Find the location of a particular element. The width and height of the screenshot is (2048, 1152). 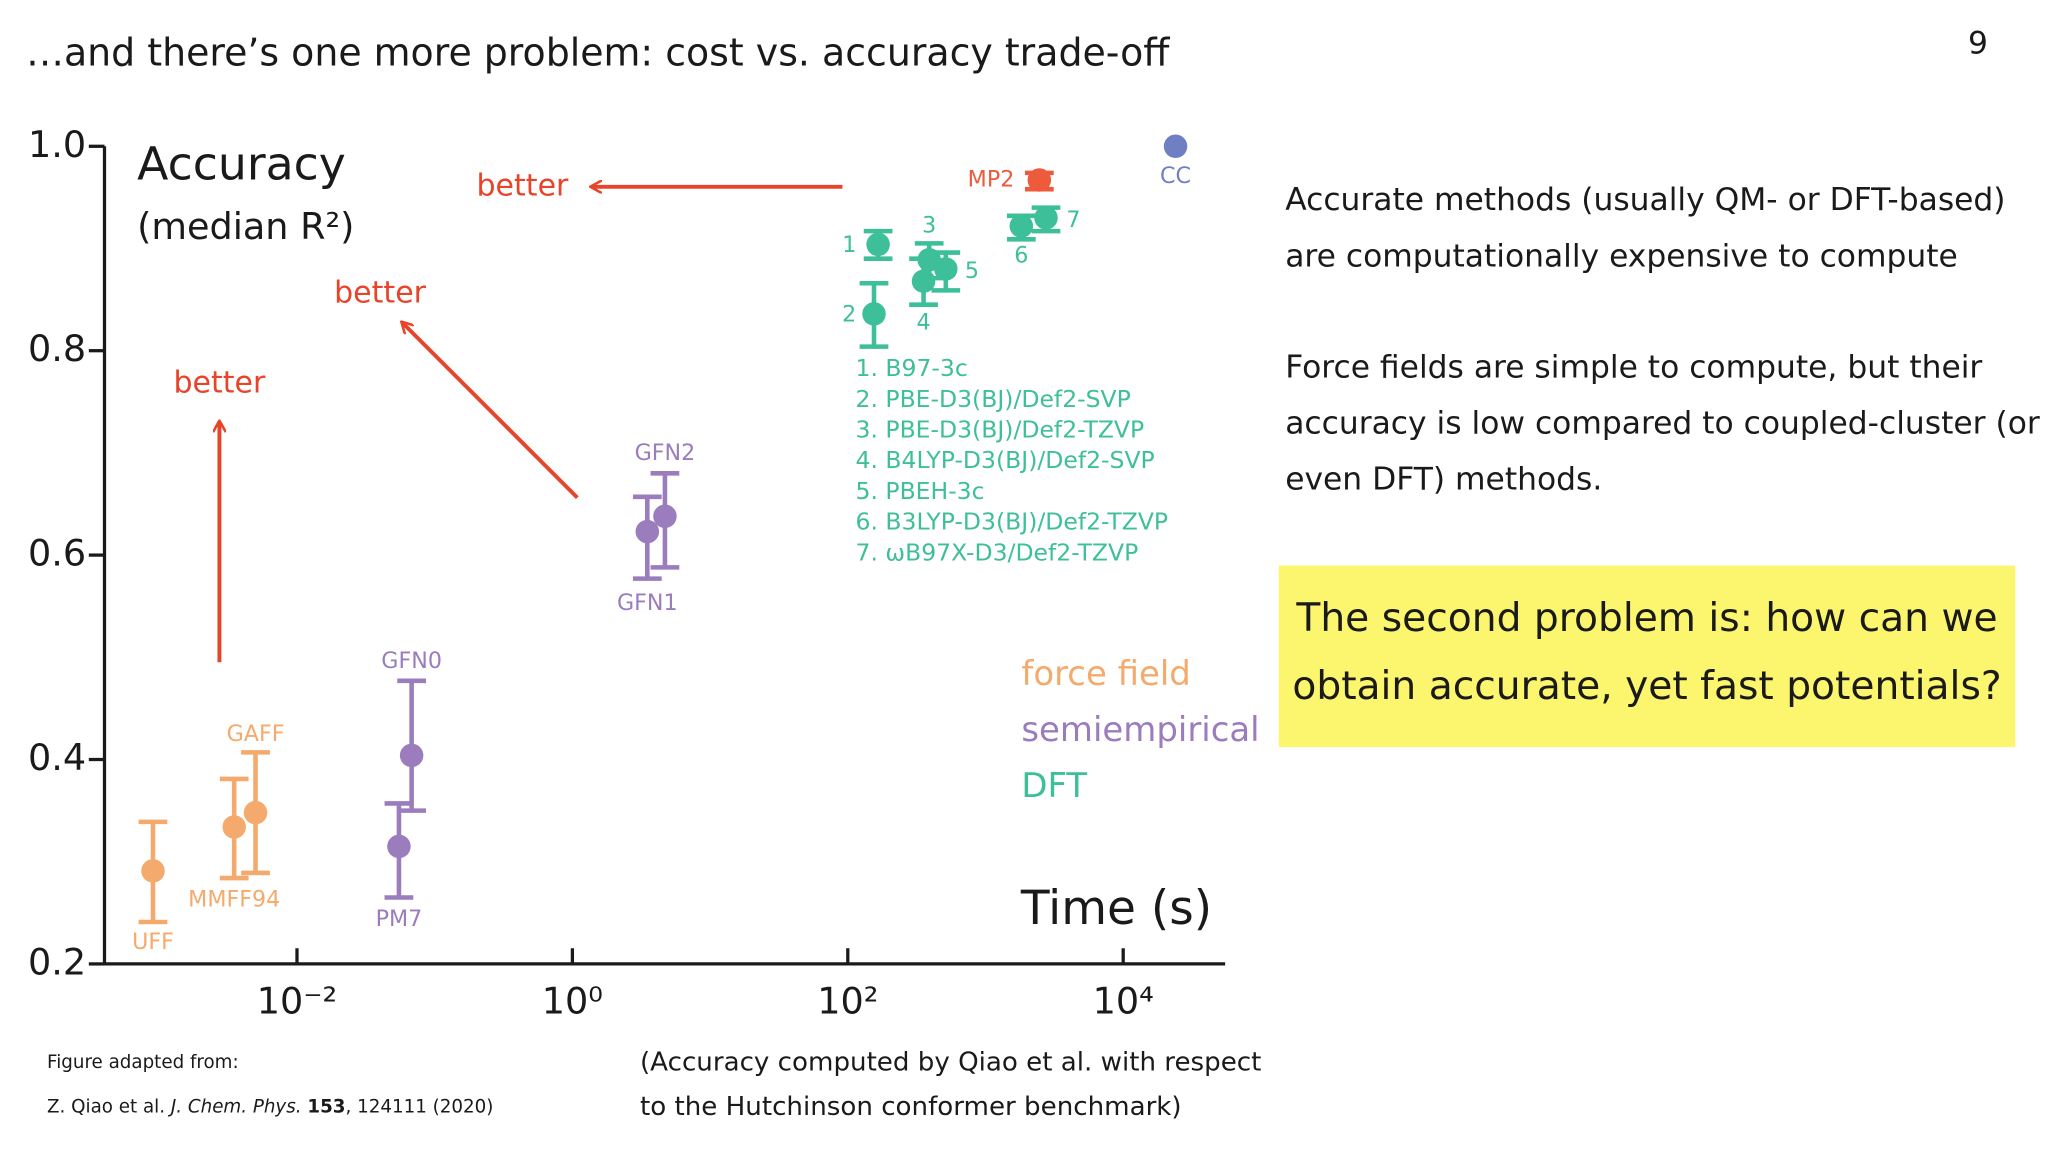

point-label: 3 is located at coordinates (929, 225).